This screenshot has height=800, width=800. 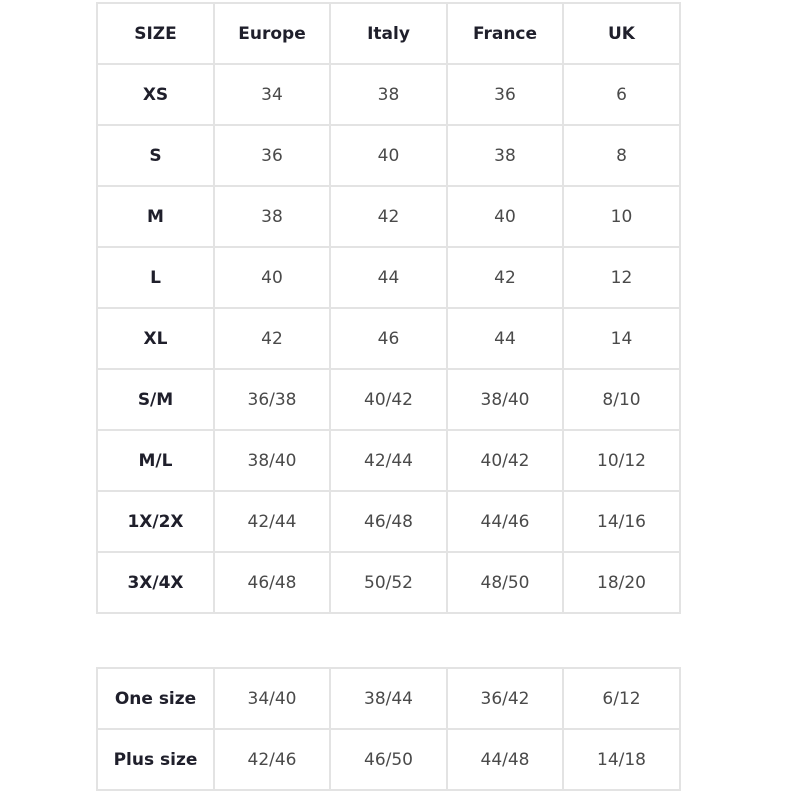 I want to click on size-label-cell: XS, so click(x=155, y=94).